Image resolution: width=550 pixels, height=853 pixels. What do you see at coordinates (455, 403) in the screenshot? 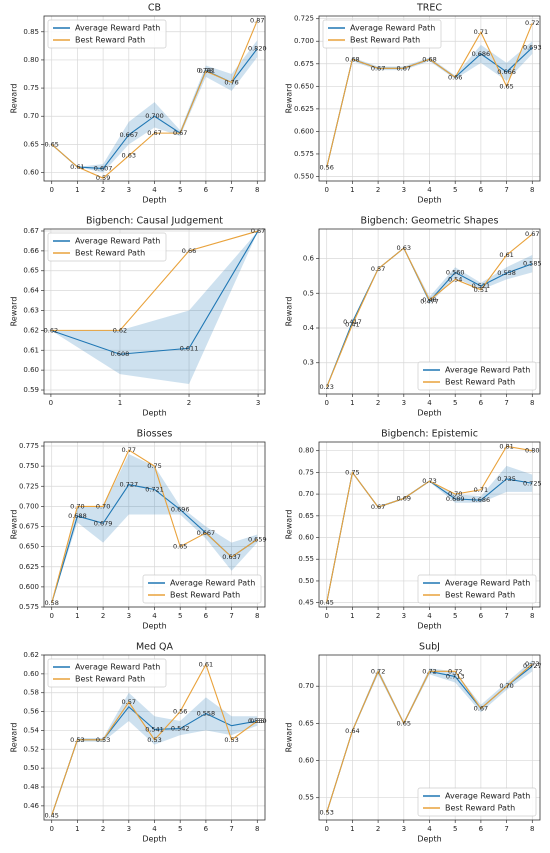
I see `x-tick-label: 5` at bounding box center [455, 403].